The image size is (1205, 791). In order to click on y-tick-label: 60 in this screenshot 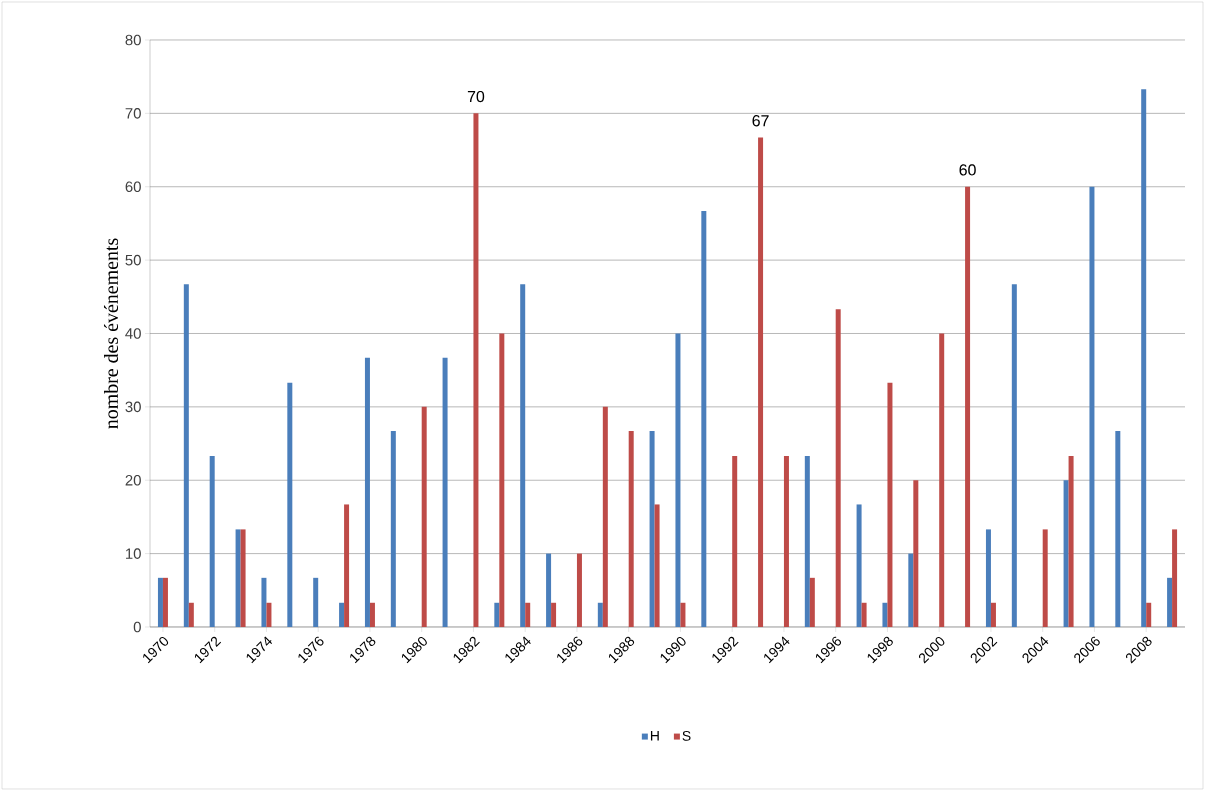, I will do `click(133, 187)`.